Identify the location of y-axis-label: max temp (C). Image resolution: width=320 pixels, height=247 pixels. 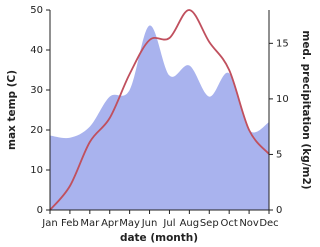
(12, 110).